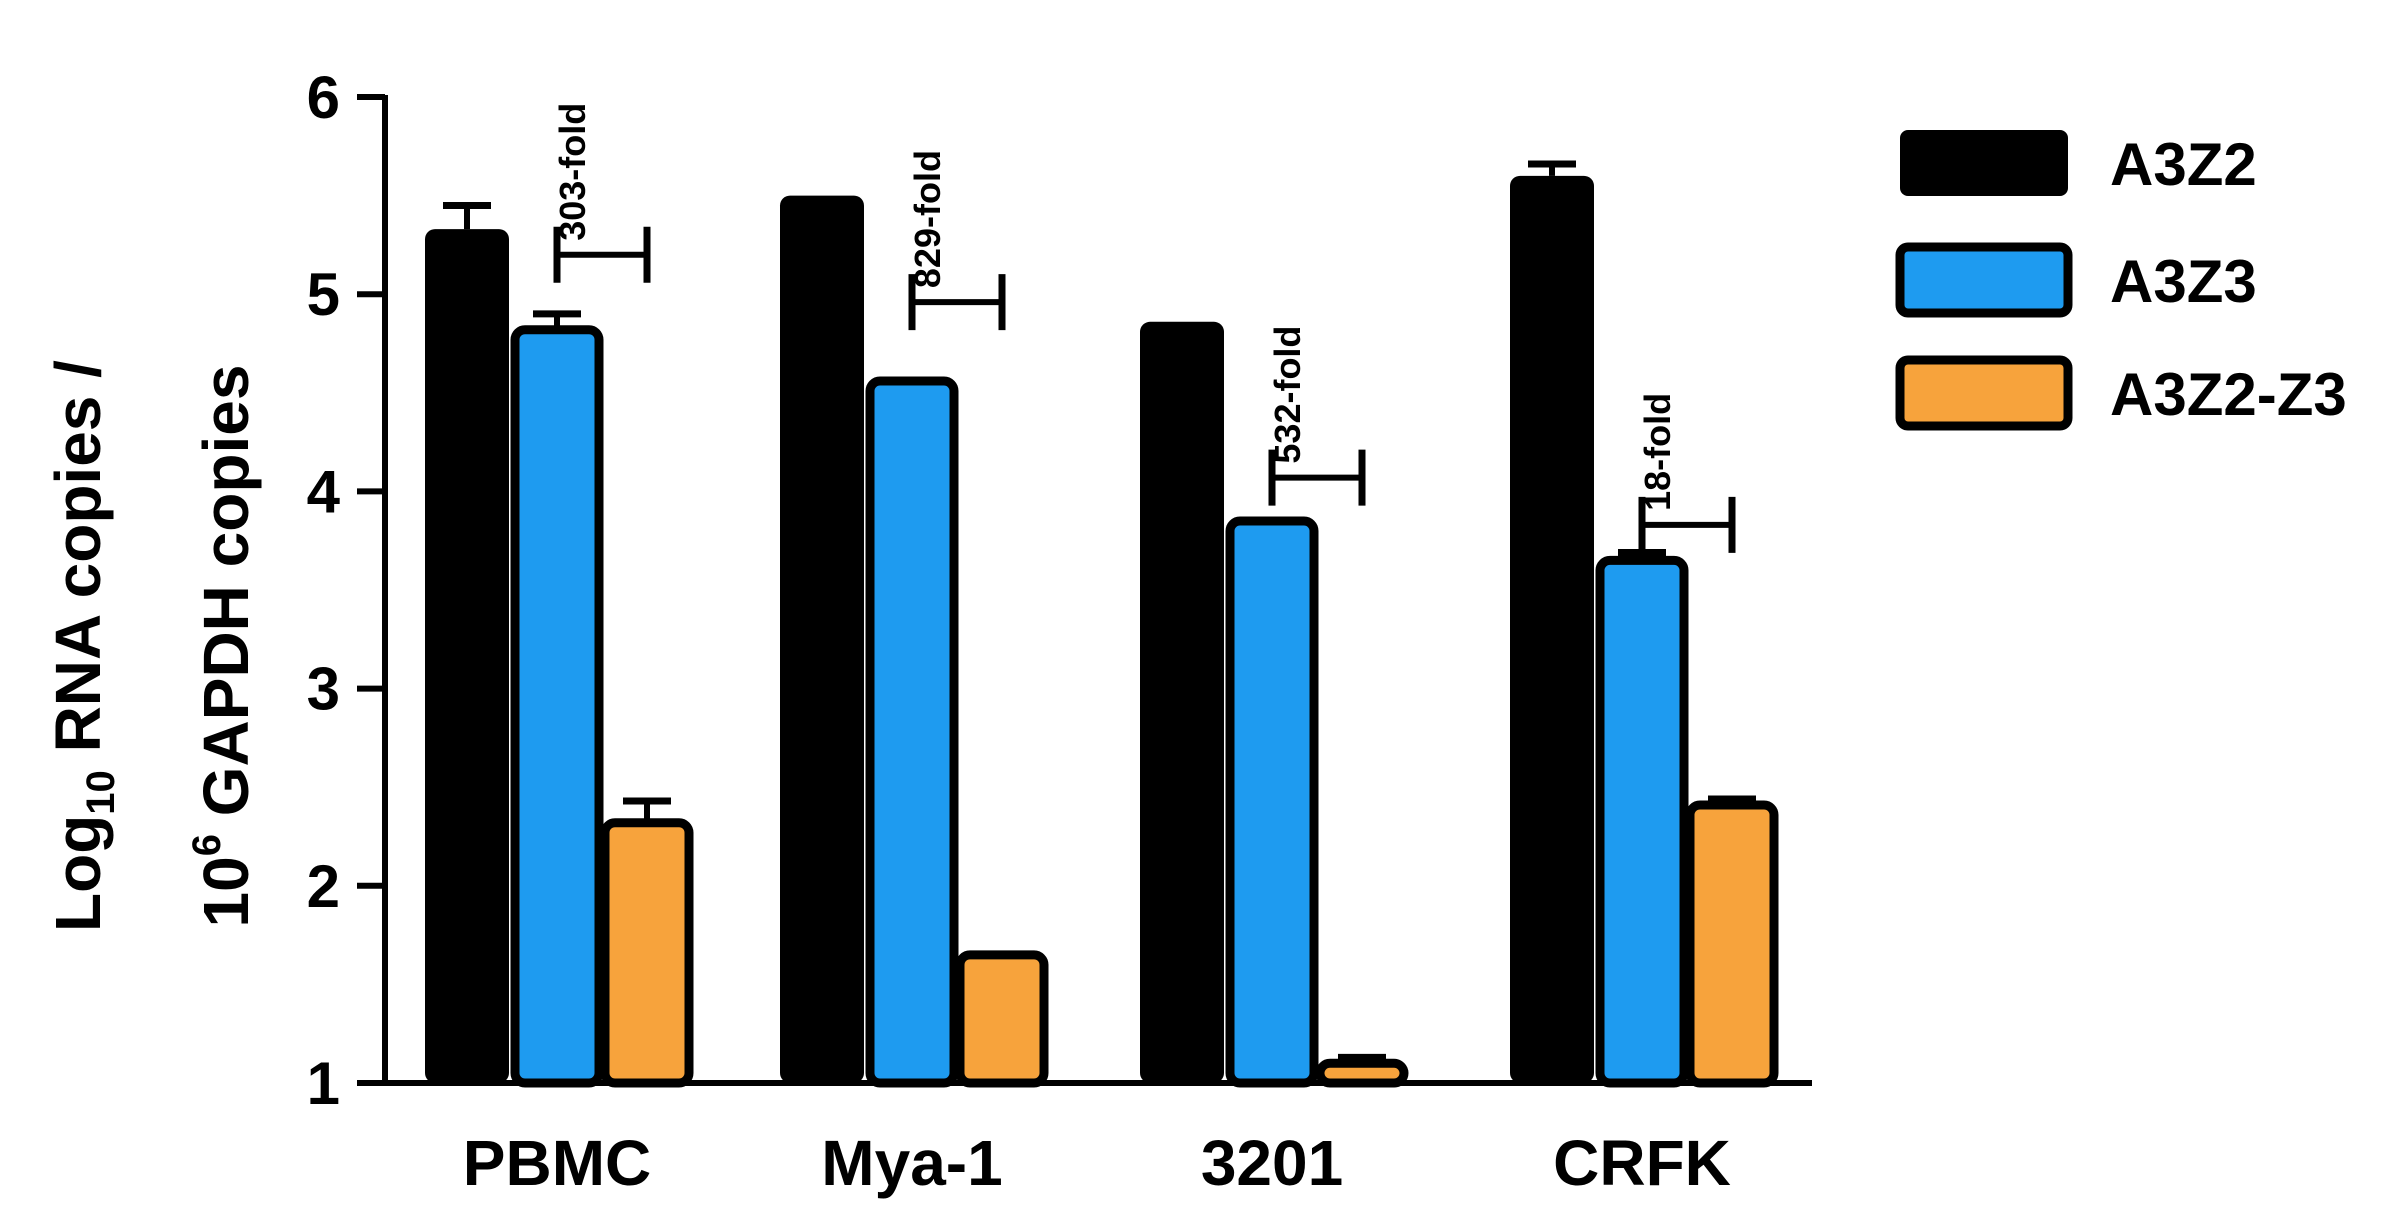 This screenshot has width=2393, height=1223. Describe the element at coordinates (223, 646) in the screenshot. I see `y-axis-title-line-2: 106 GAPDH copies` at that location.